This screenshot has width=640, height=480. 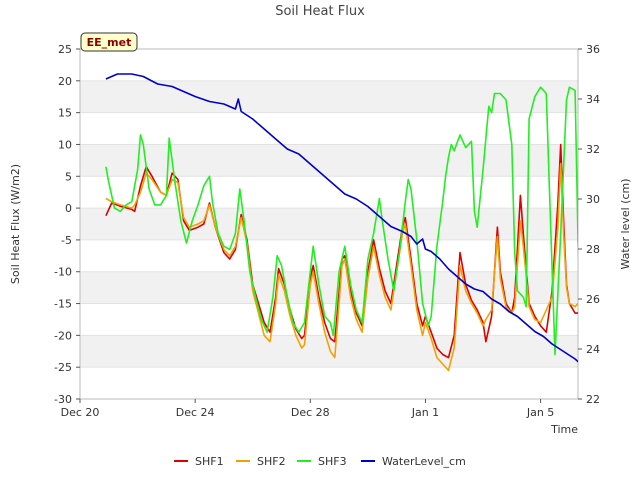 I want to click on y-left-tick-label: -25, so click(x=63, y=367).